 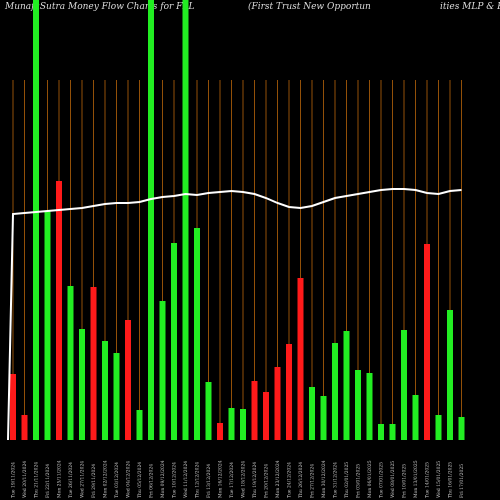 What do you see at coordinates (347, 480) in the screenshot?
I see `x-tick-label: Thu 02/01/2025` at bounding box center [347, 480].